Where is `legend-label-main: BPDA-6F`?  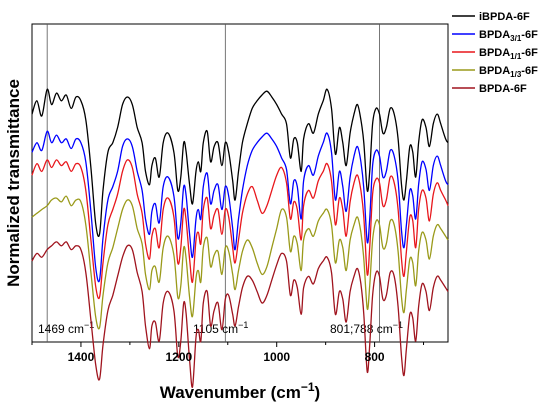
legend-label-main: BPDA-6F is located at coordinates (503, 89).